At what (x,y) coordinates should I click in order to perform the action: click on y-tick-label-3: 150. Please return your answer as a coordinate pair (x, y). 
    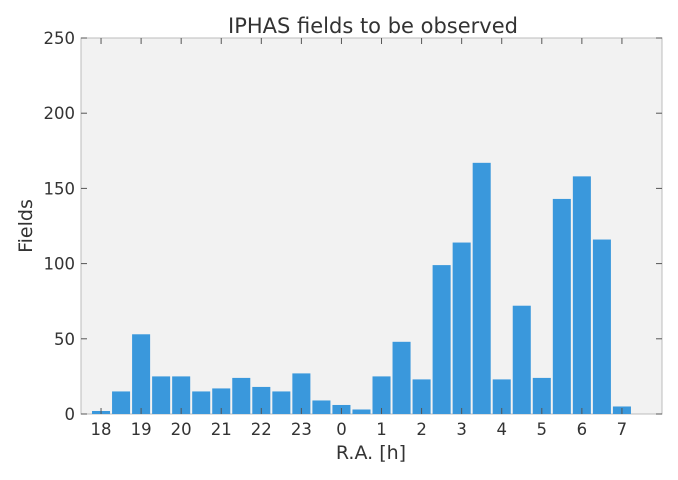
    Looking at the image, I should click on (60, 188).